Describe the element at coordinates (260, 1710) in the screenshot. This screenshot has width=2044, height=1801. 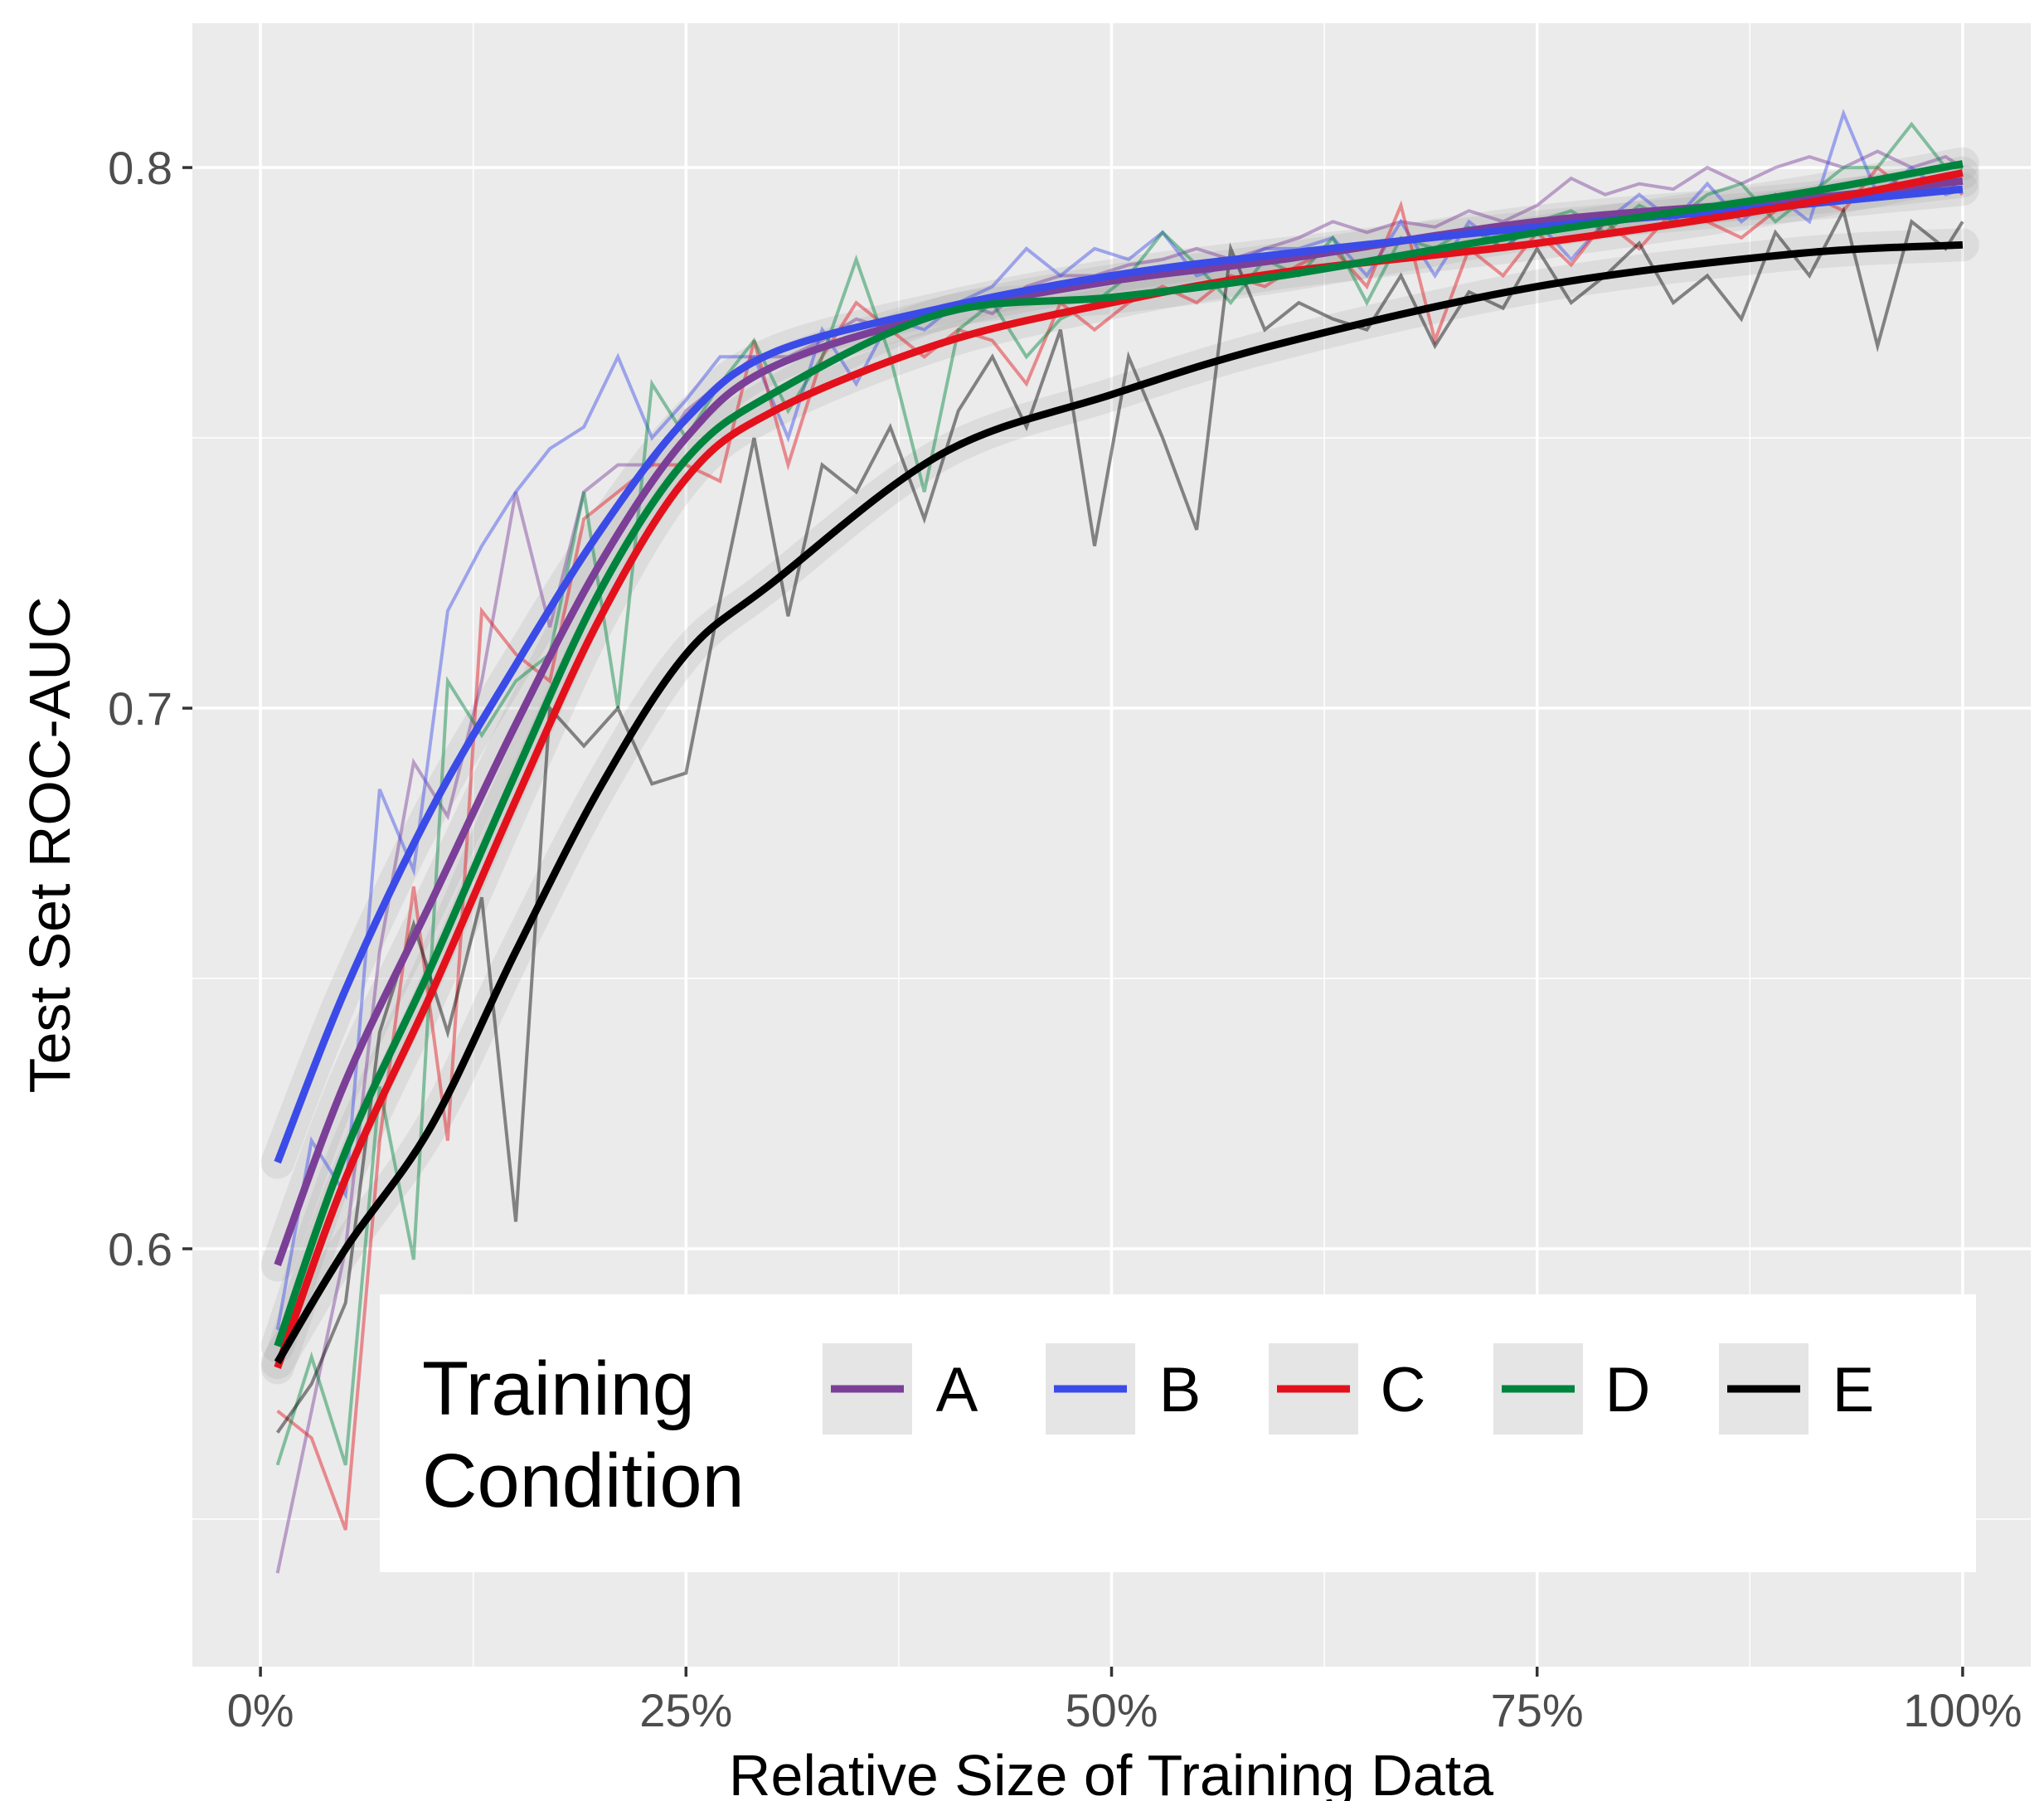
I see `x-tick-label: 0%` at that location.